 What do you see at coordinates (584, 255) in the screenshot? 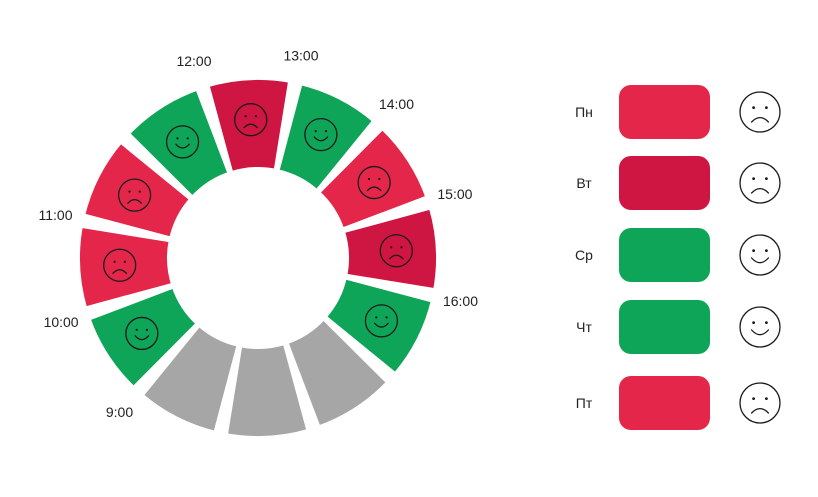
I see `day-label: Ср` at bounding box center [584, 255].